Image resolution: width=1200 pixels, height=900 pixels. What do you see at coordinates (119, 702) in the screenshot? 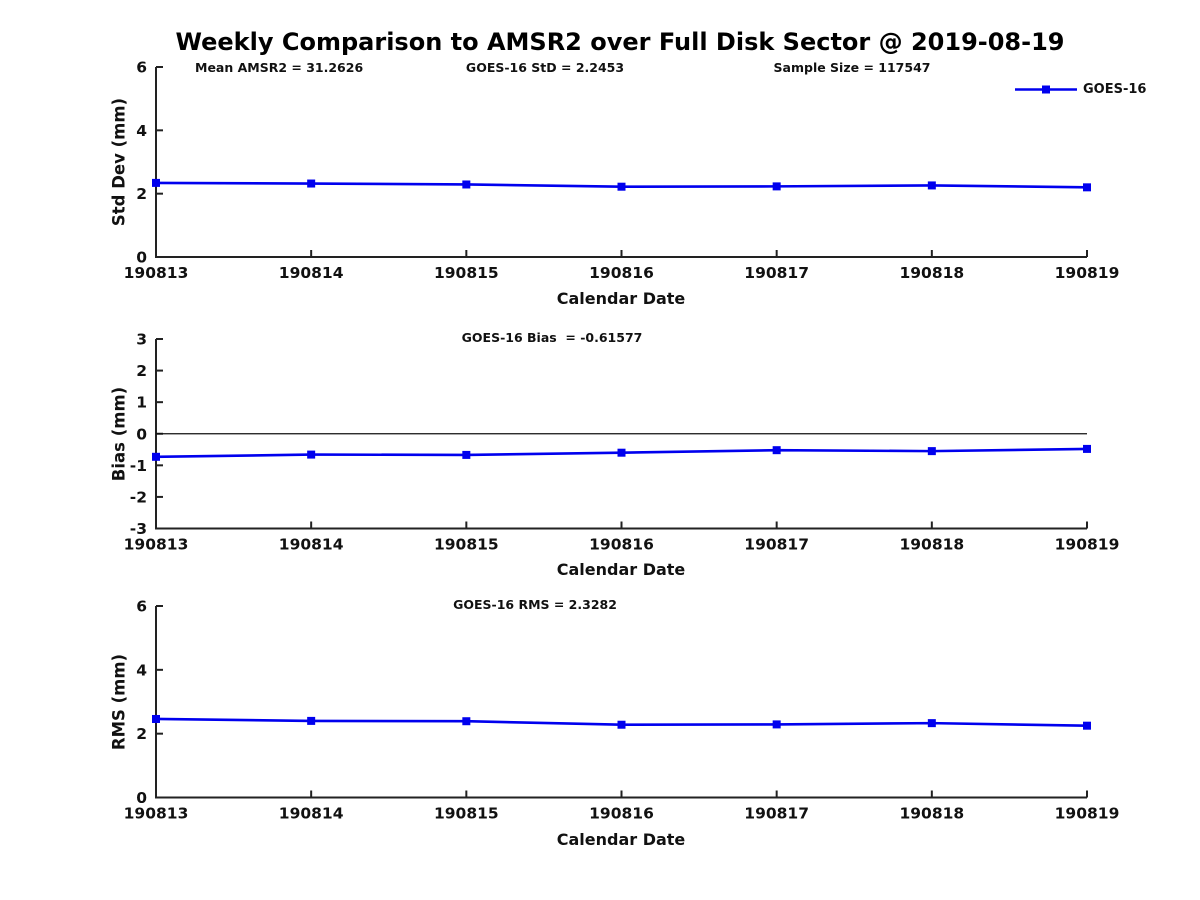
I see `ylabel-rms: RMS (mm)` at bounding box center [119, 702].